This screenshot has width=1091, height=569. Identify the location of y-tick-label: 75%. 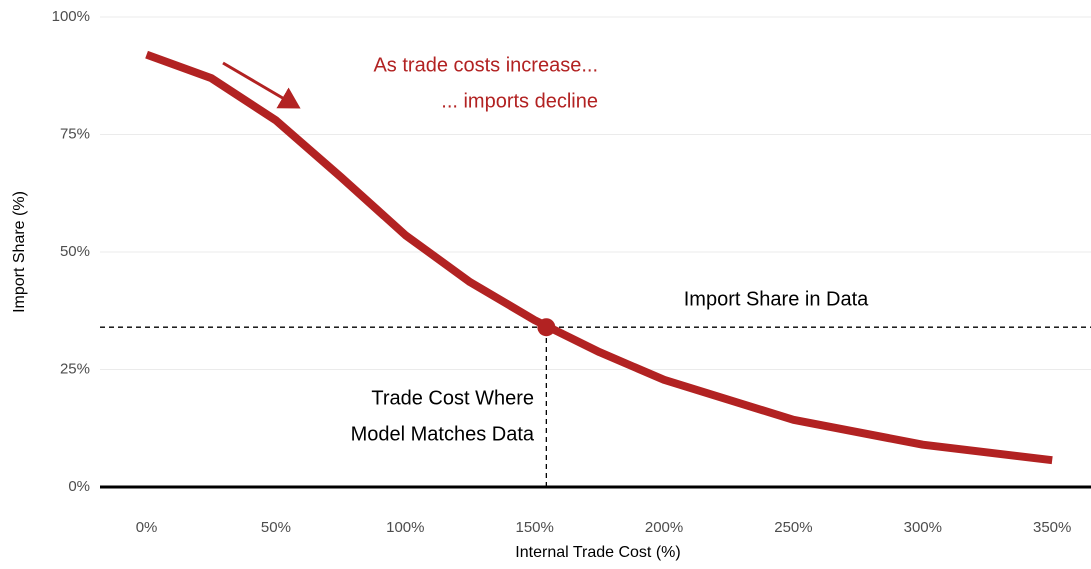
(75, 133).